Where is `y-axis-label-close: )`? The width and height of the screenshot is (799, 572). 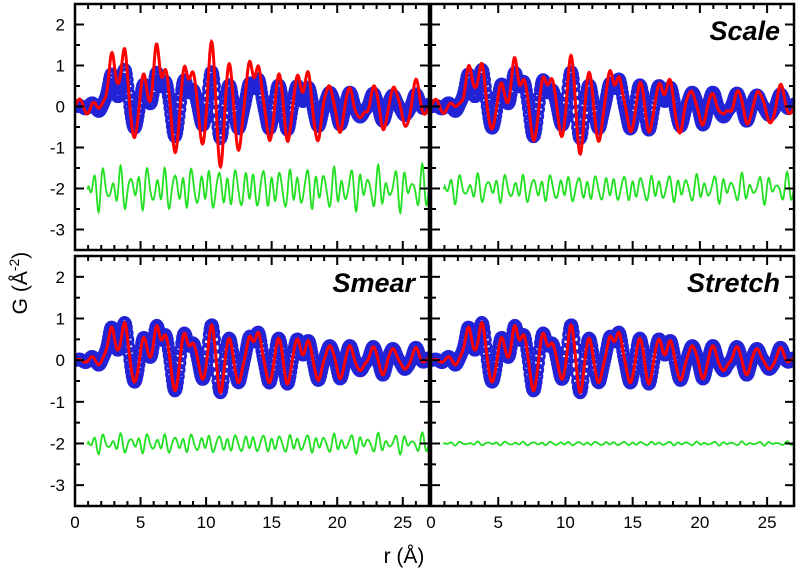
y-axis-label-close: ) is located at coordinates (20, 255).